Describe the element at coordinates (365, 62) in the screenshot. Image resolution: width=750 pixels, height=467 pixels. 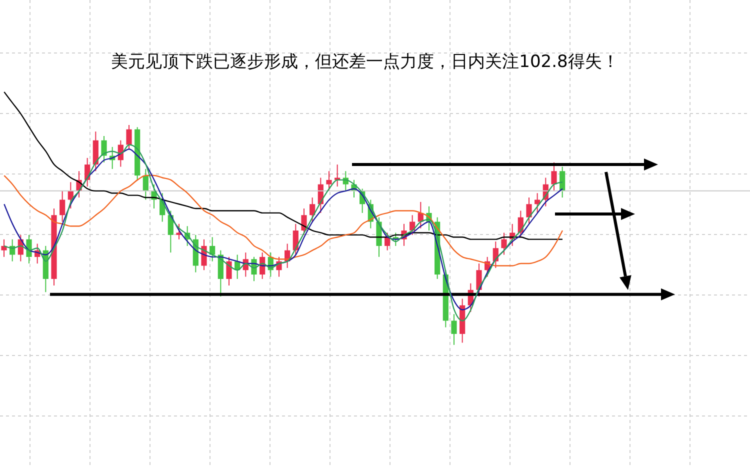
I see `chart-title: 美元见顶下跌已逐步形成，但还差一点力度，日内关注102.8得失！` at that location.